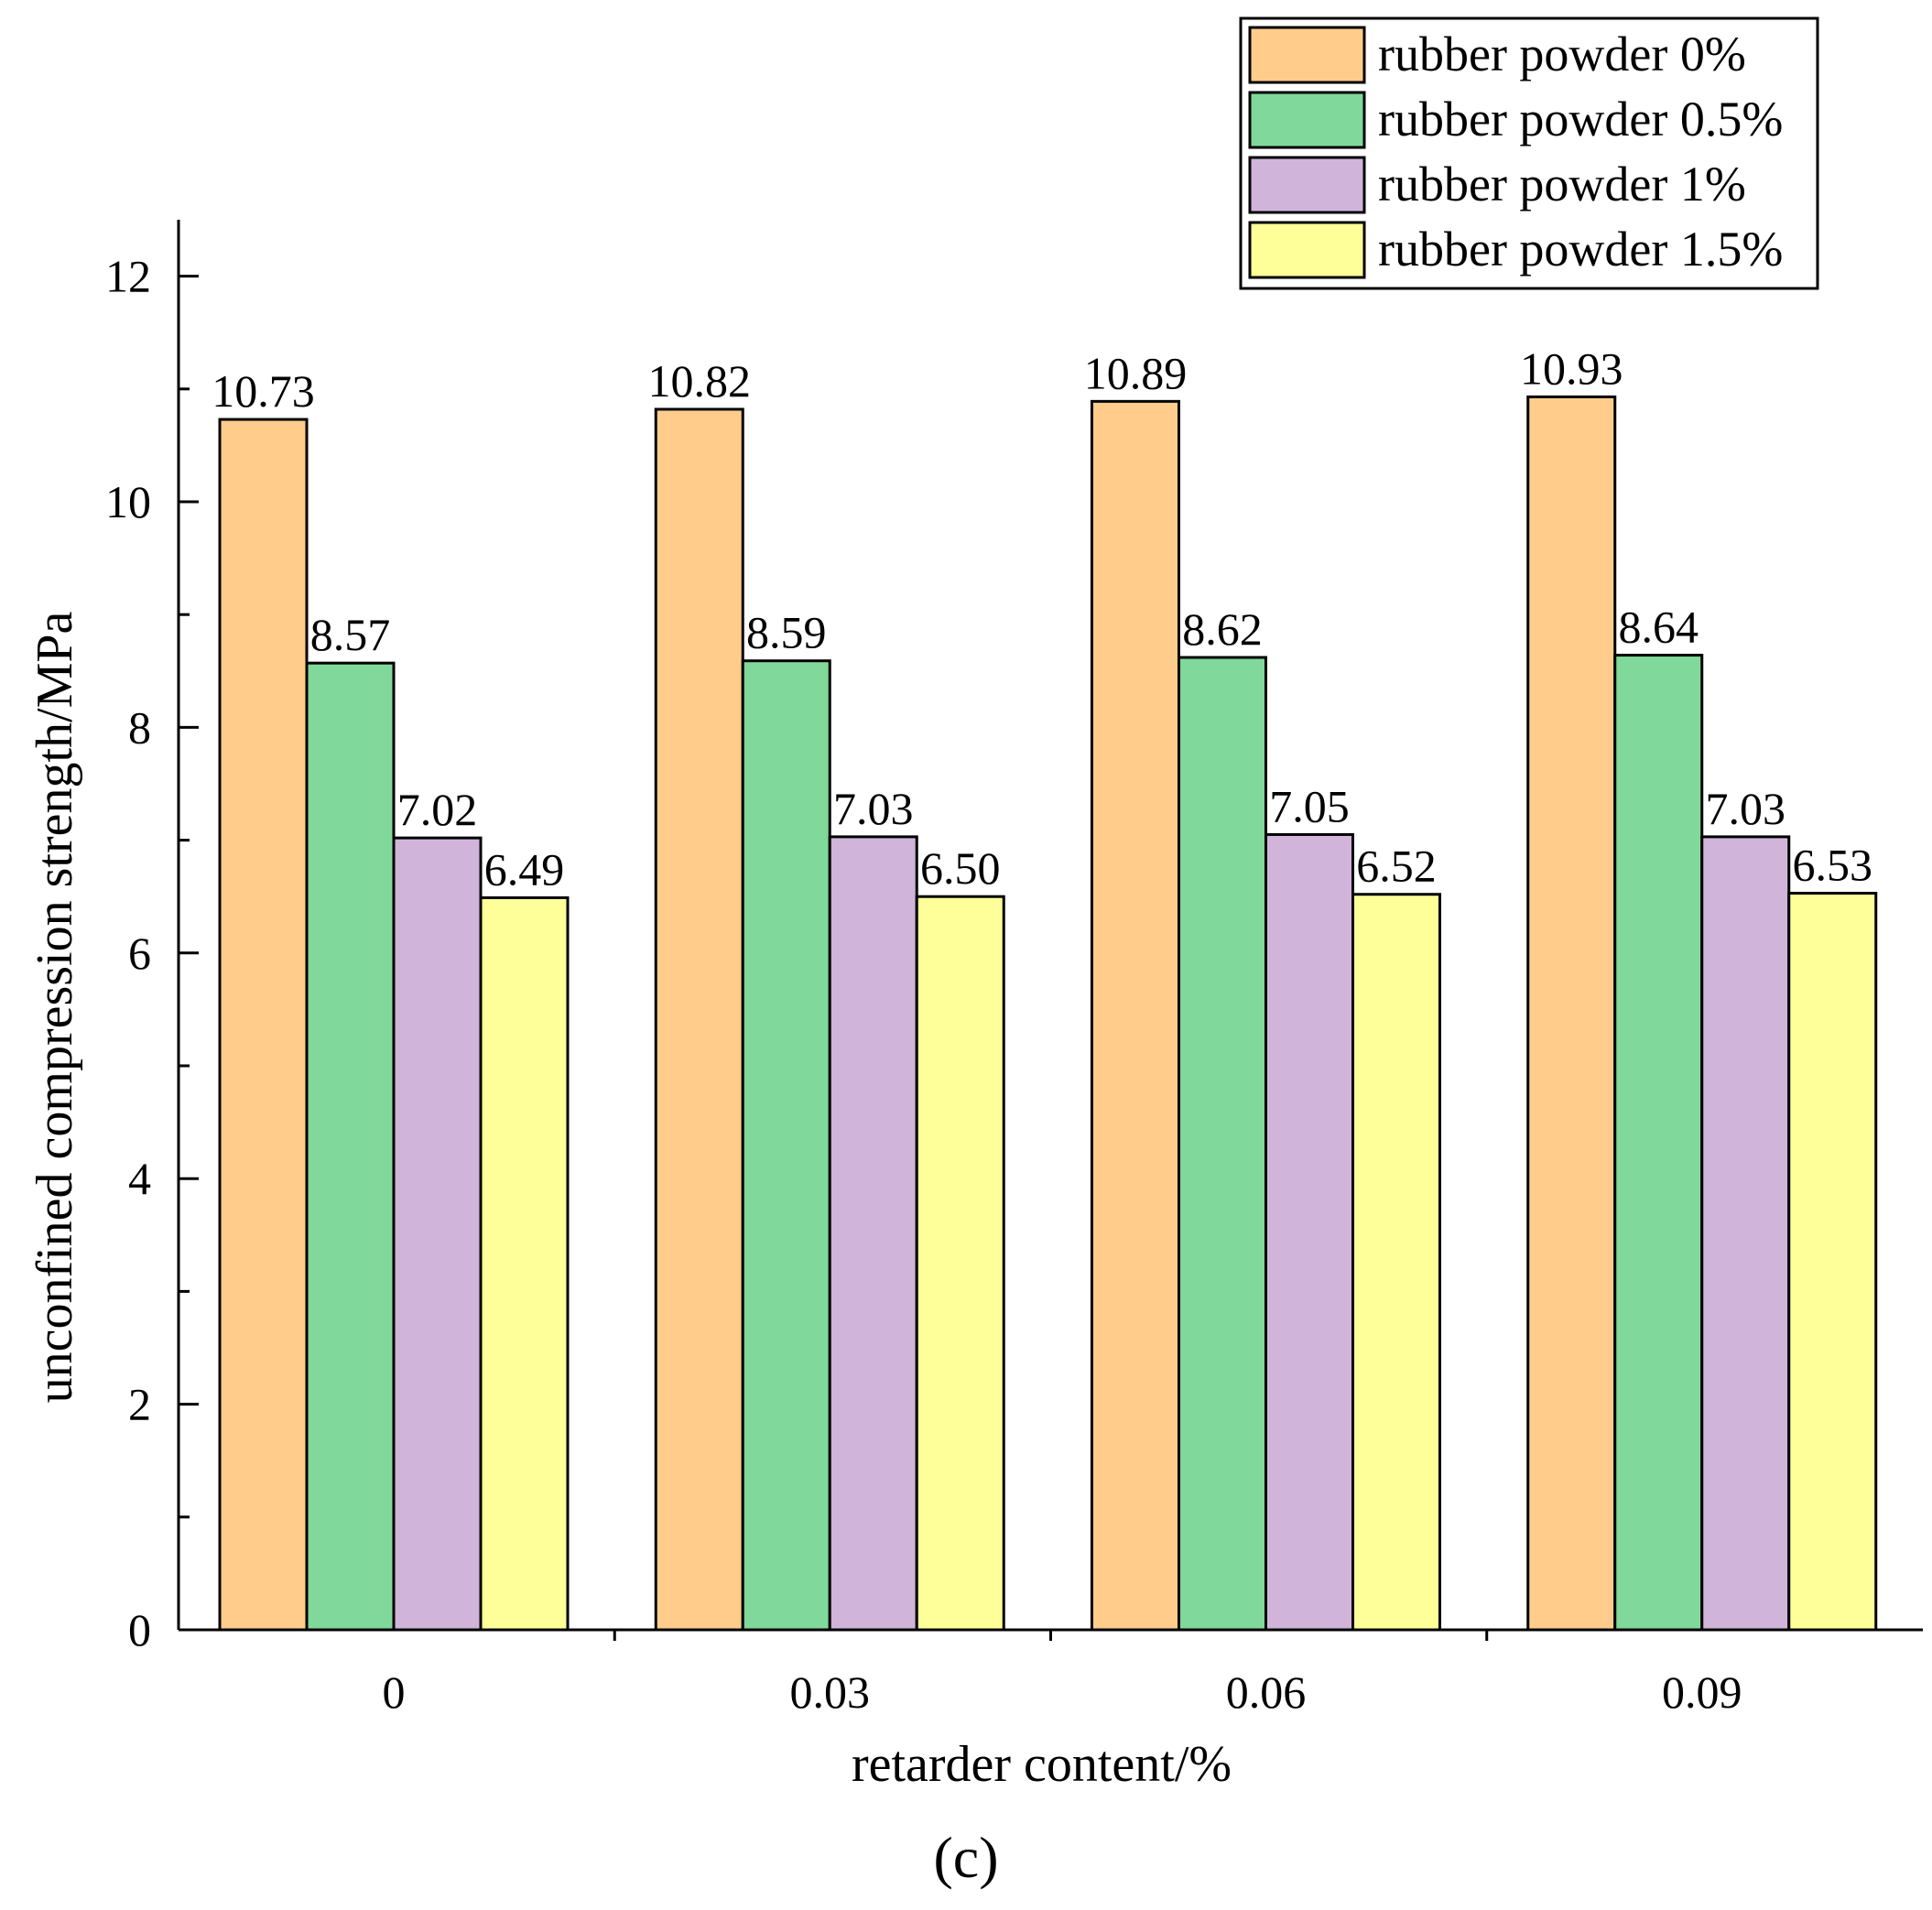  I want to click on data-label: 6.49, so click(524, 869).